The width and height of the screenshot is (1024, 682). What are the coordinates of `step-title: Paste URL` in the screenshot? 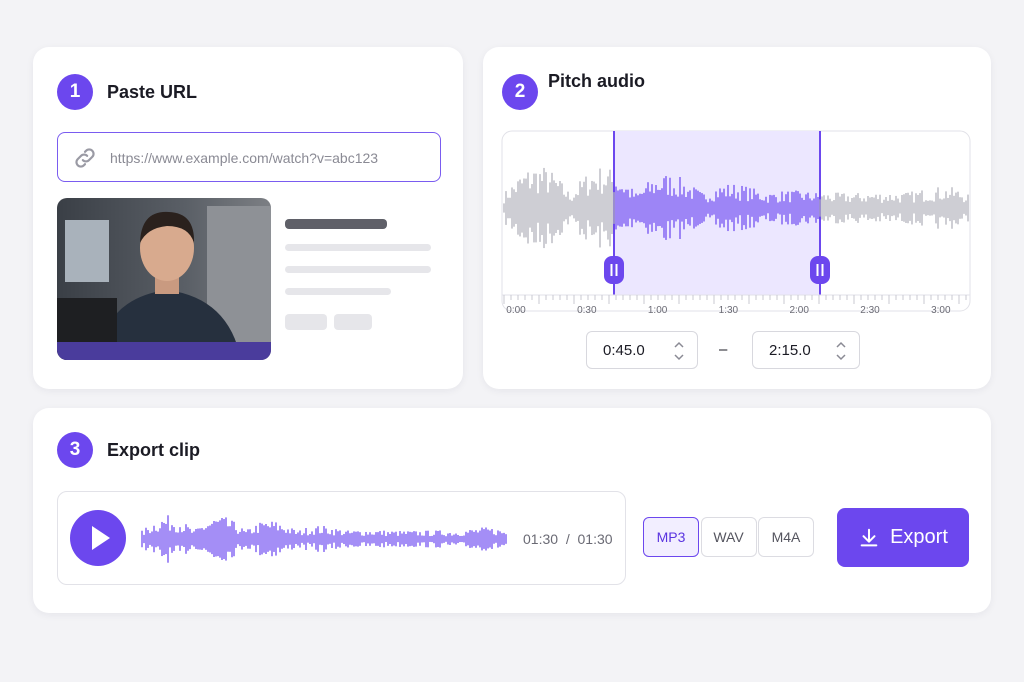 It's located at (152, 92).